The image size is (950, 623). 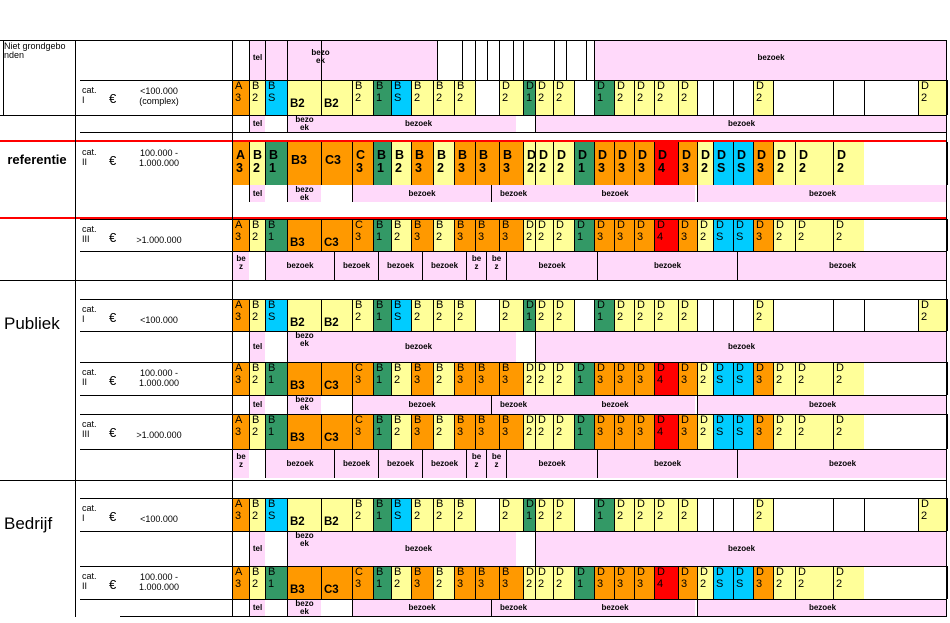 I want to click on row-range-label: 100.000 - 1.000.000, so click(x=159, y=582).